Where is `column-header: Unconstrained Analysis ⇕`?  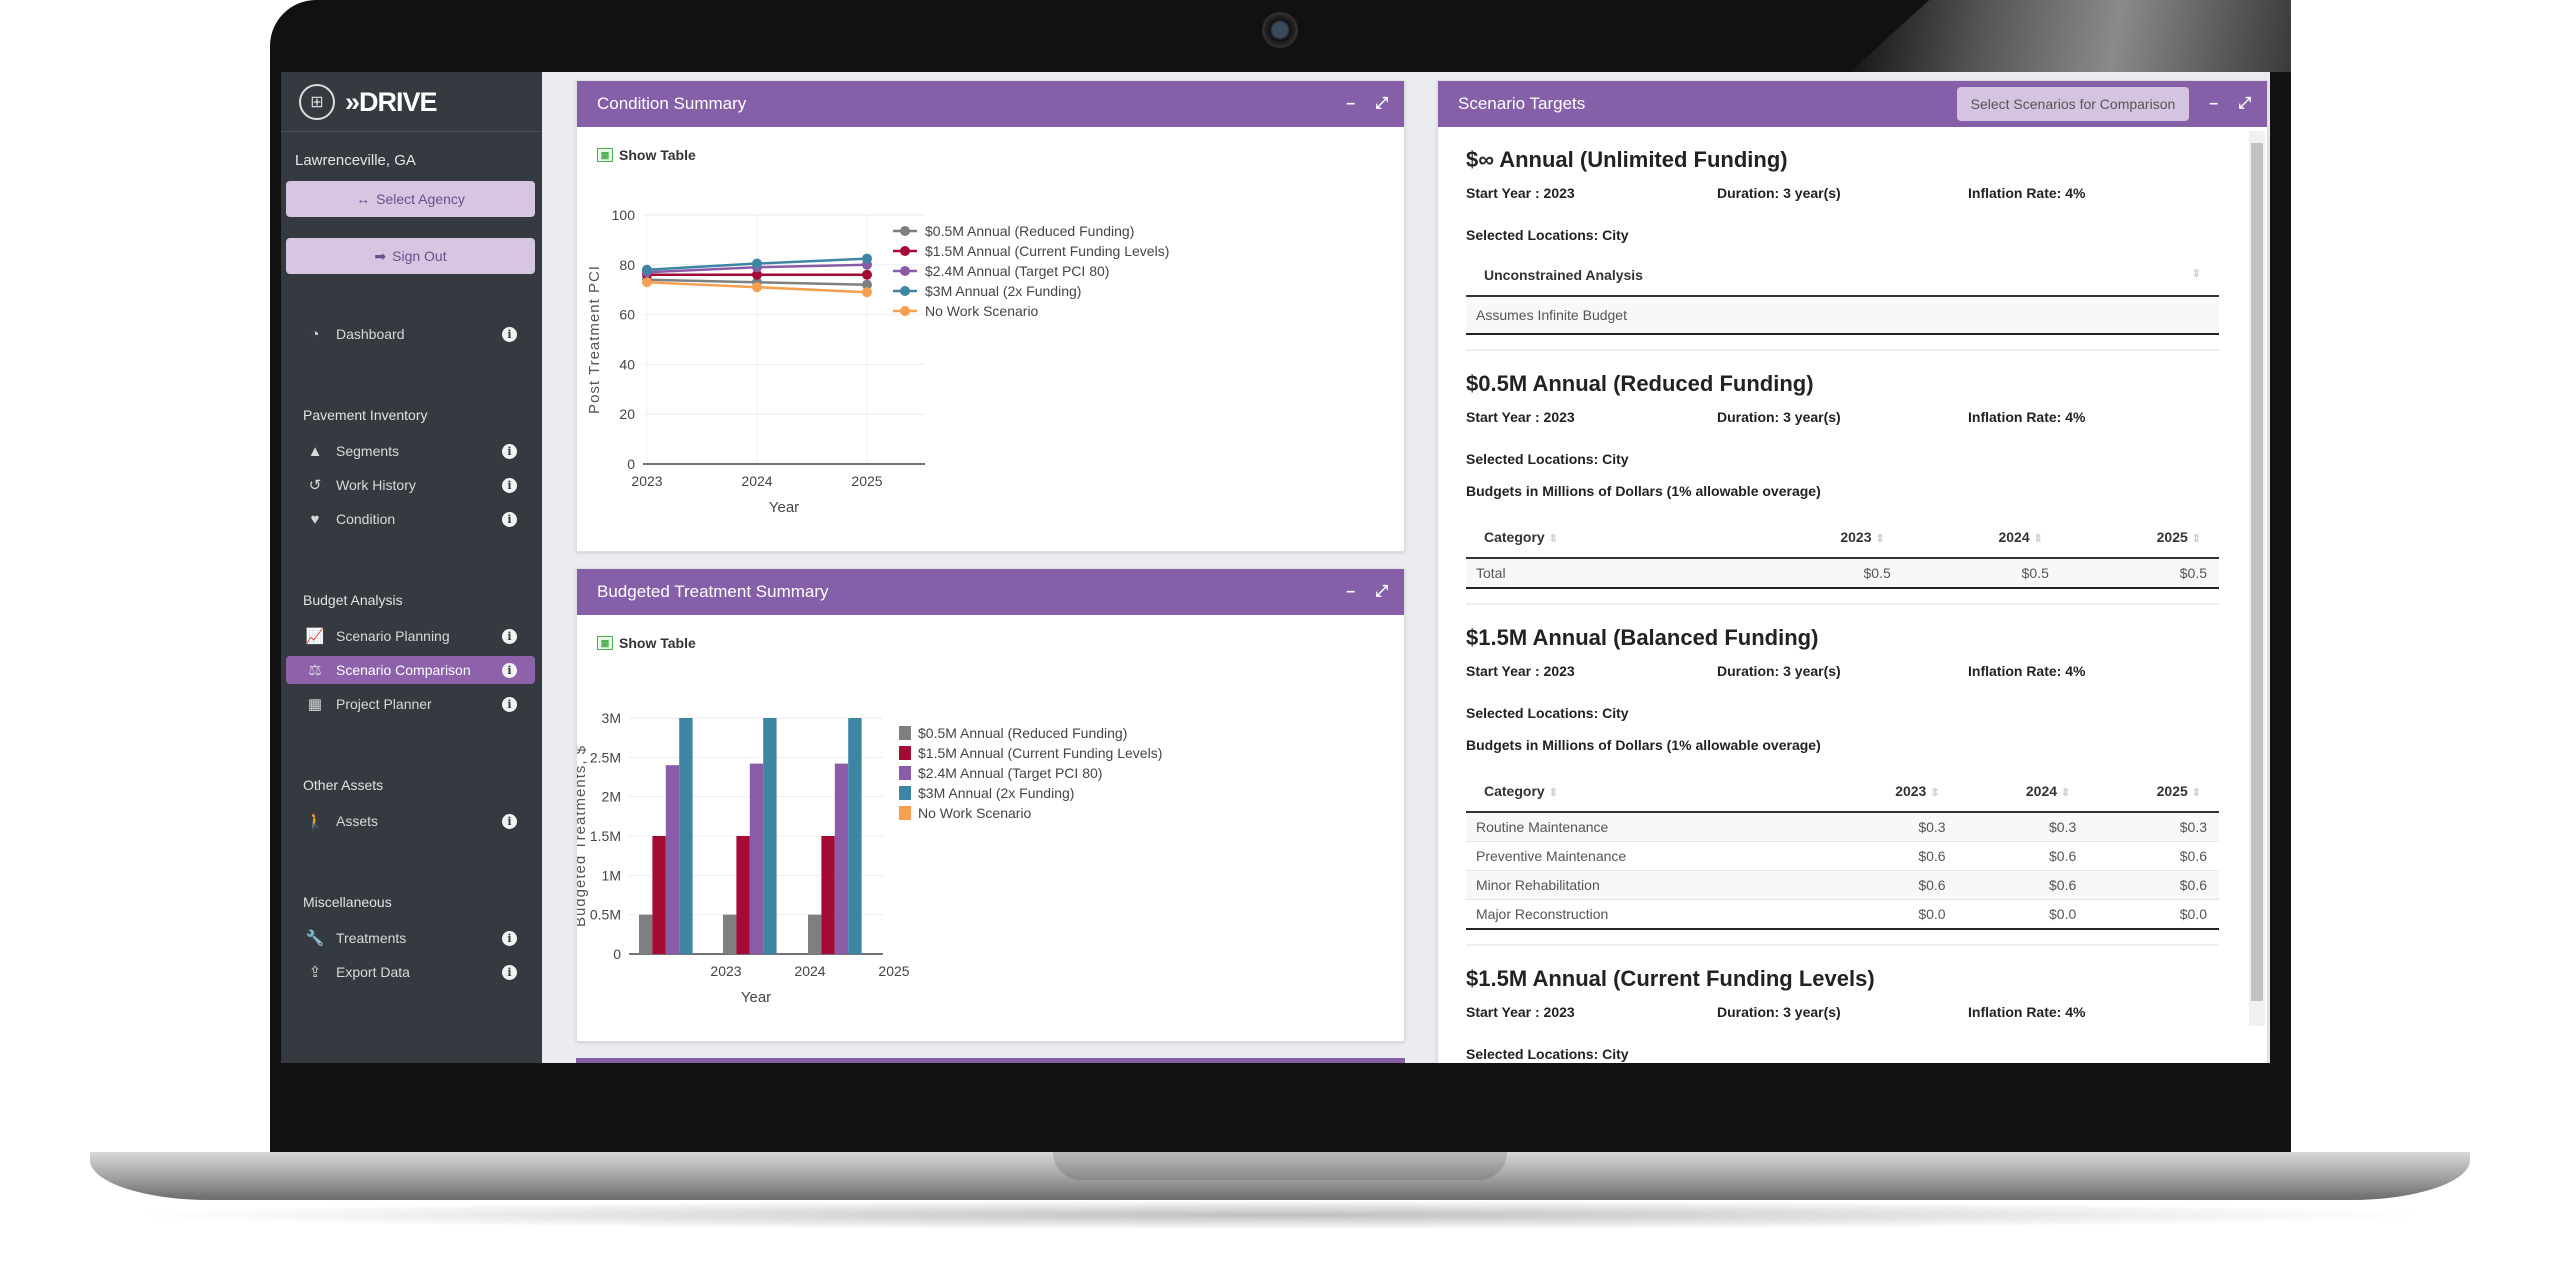
column-header: Unconstrained Analysis ⇕ is located at coordinates (1842, 278).